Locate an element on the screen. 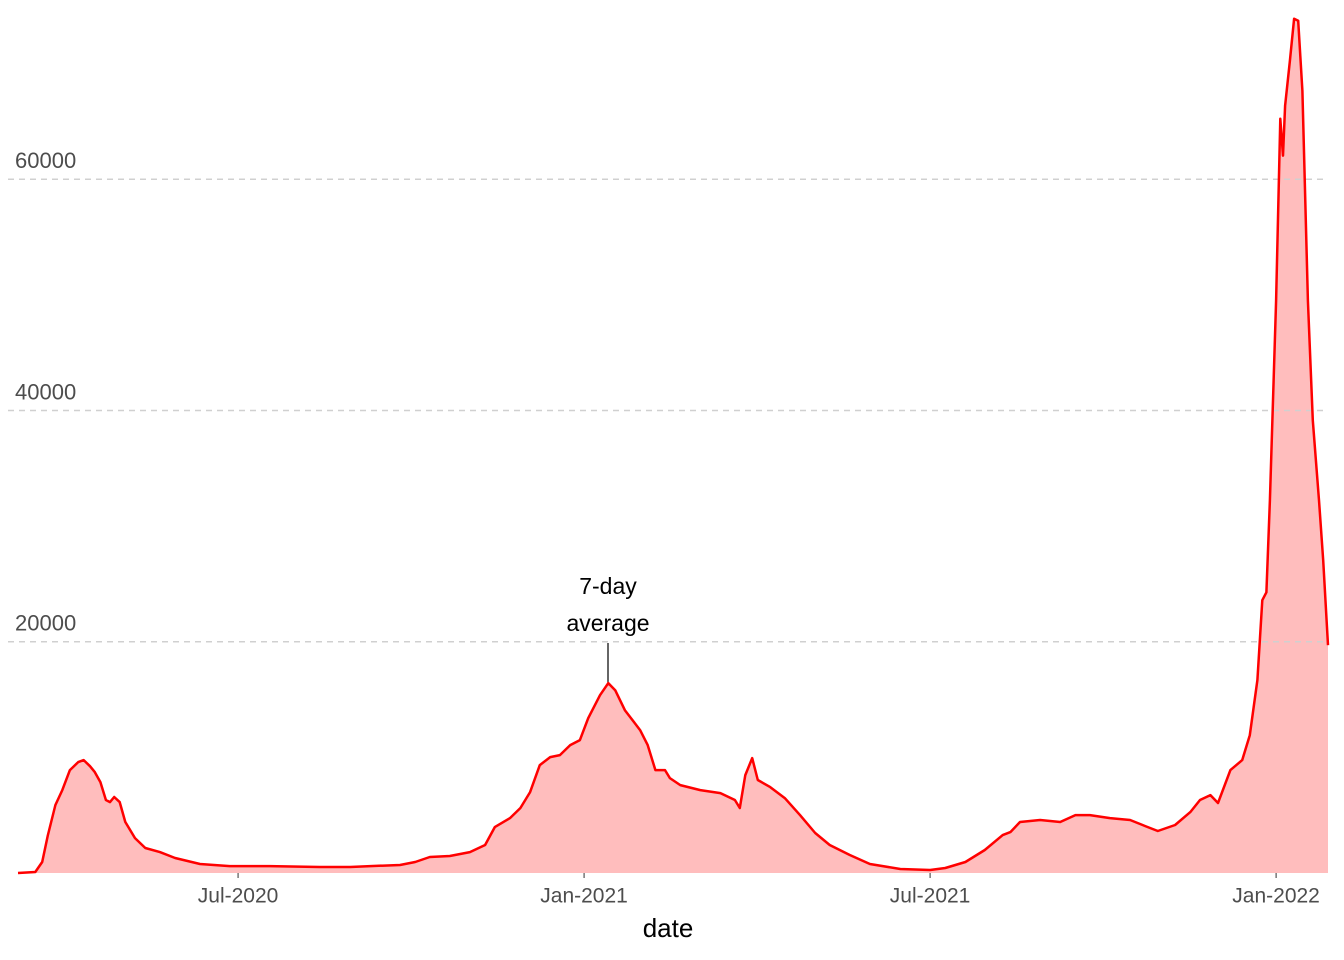  y-tick-label: 20000 is located at coordinates (45, 623).